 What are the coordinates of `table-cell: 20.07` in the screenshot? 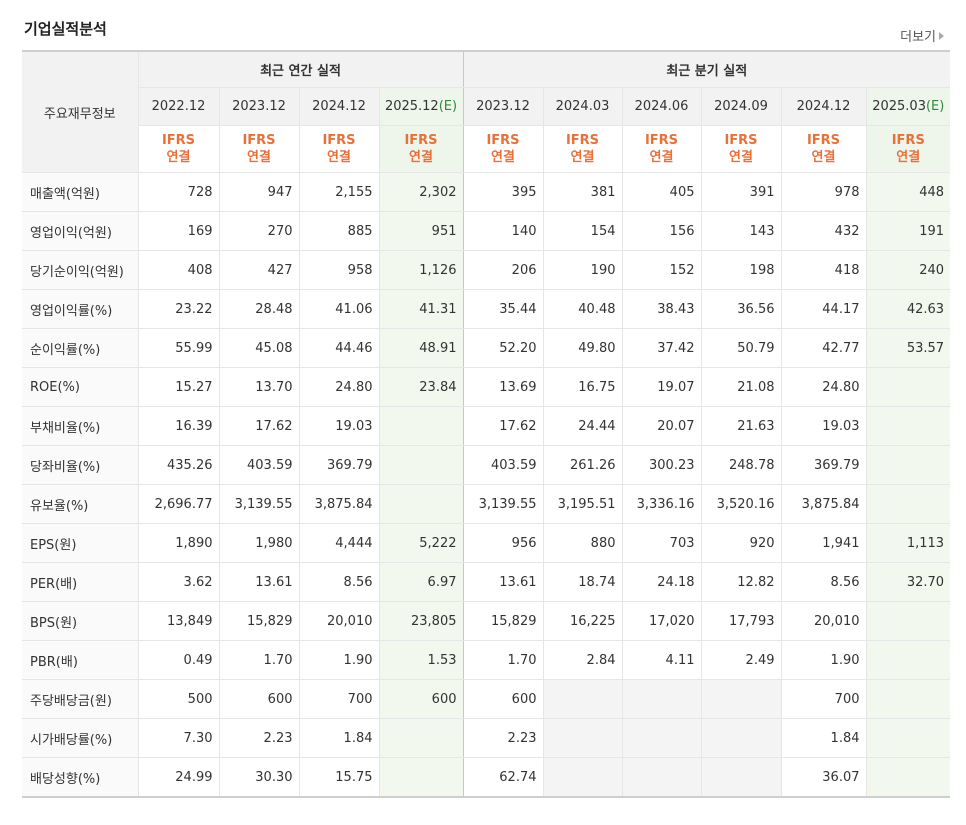 It's located at (661, 426).